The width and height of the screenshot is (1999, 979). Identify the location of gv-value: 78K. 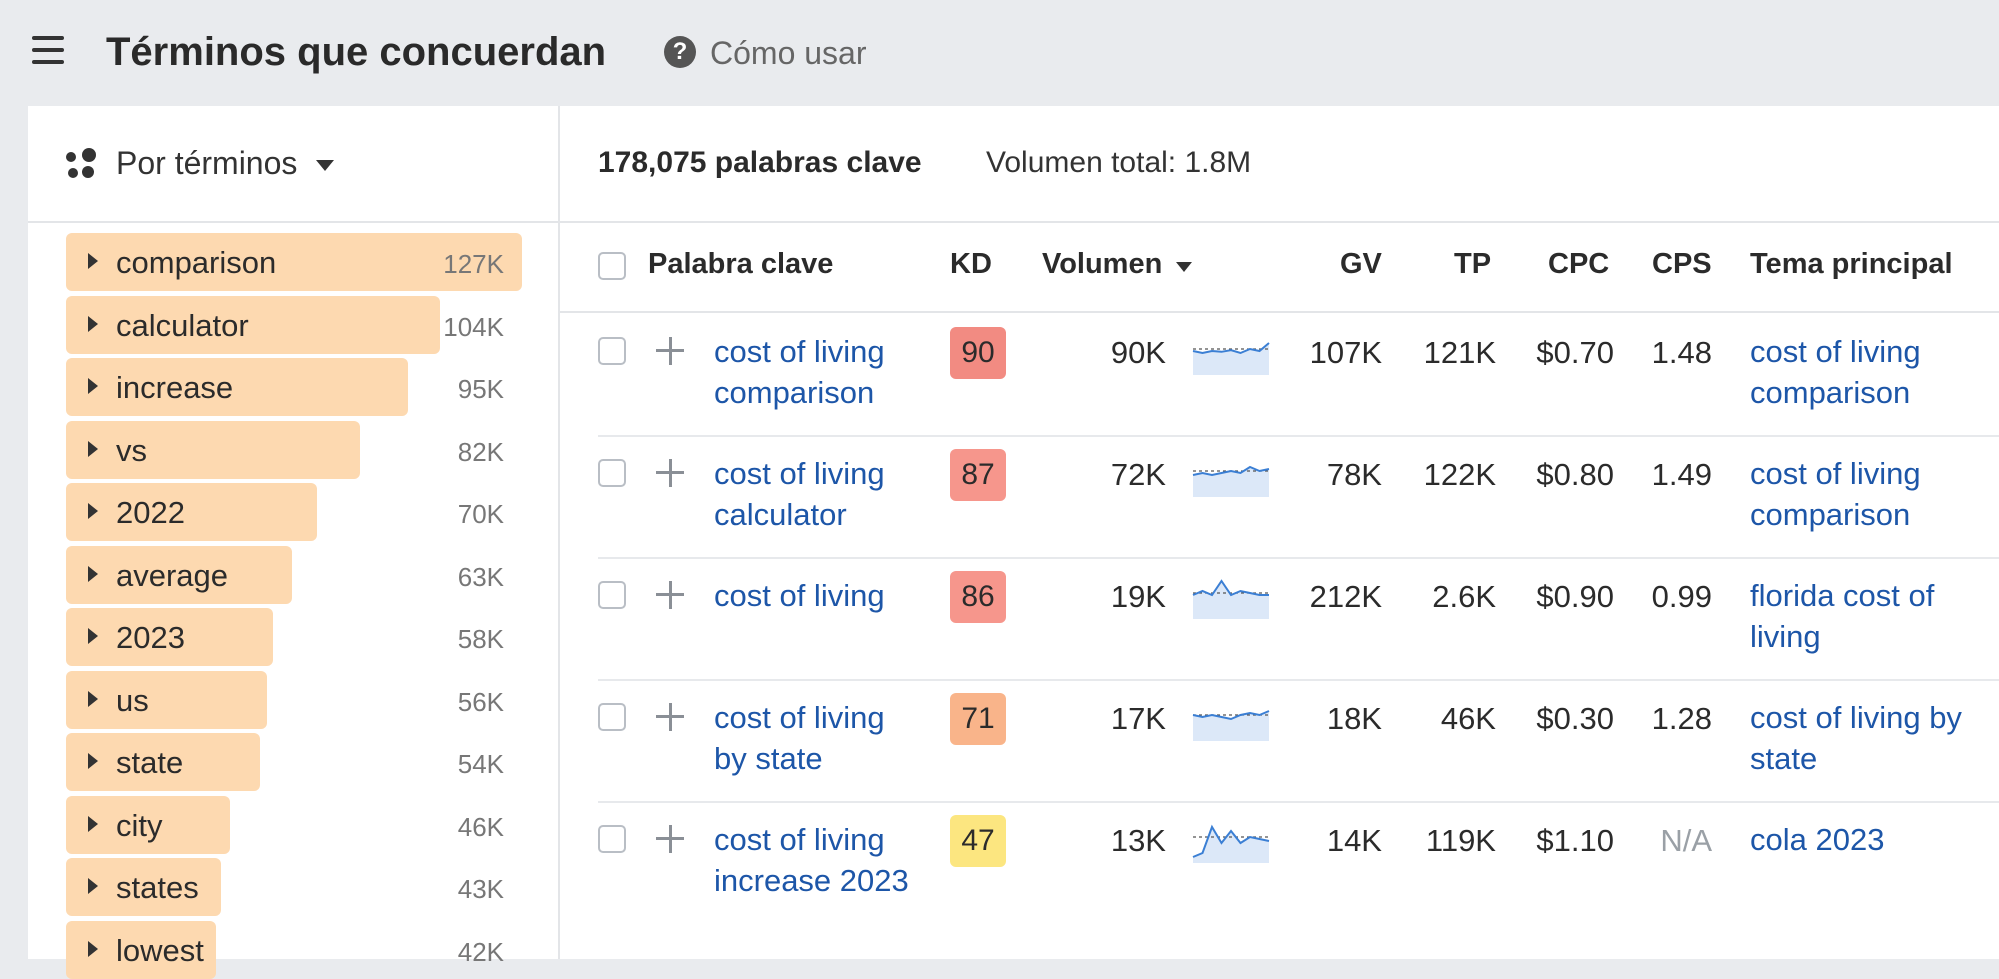
(1354, 474).